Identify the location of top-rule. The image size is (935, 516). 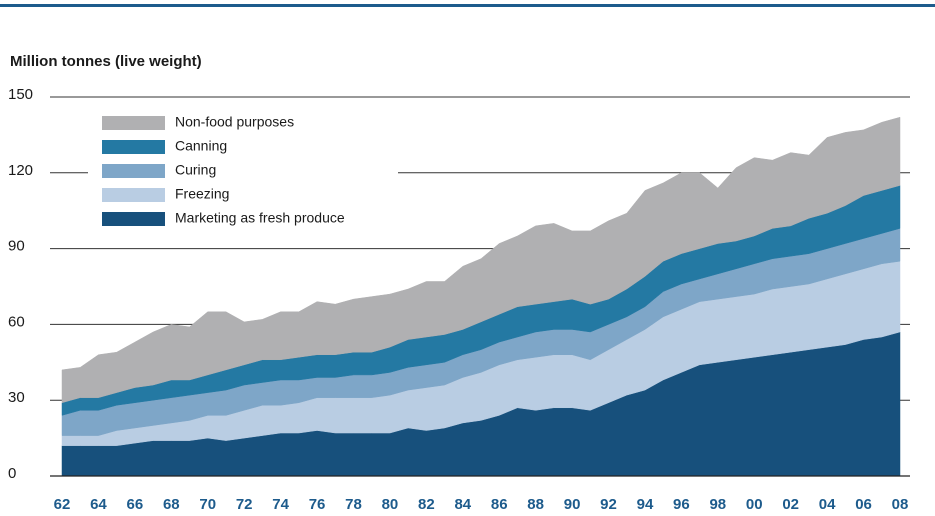
(467, 5).